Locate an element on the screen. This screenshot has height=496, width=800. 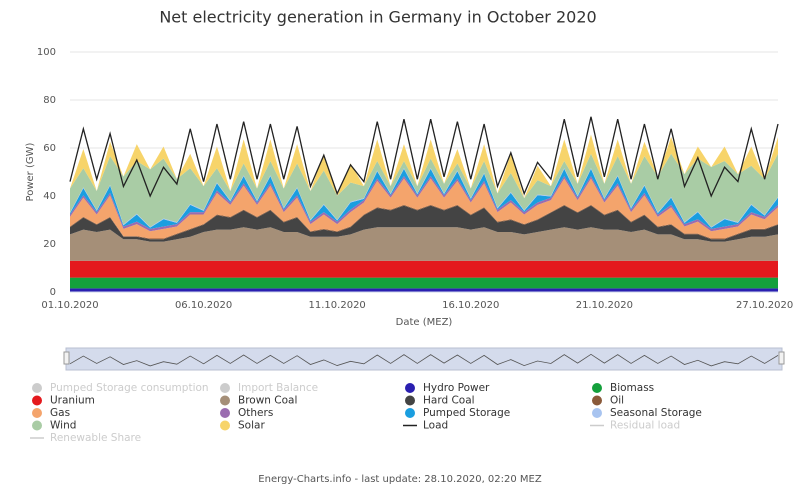
legend-label: Seasonal Storage is located at coordinates (656, 413).